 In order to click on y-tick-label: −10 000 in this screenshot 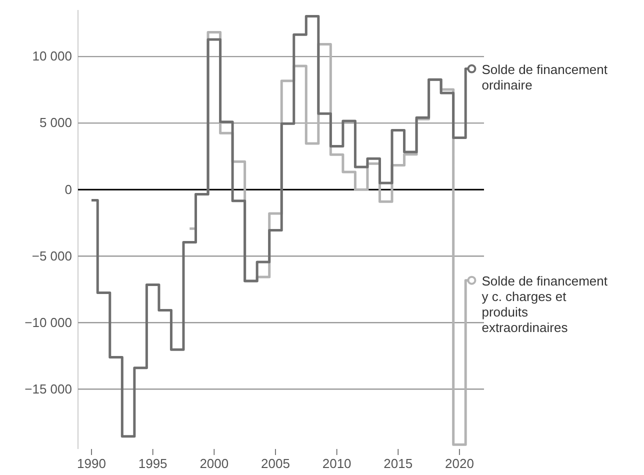, I will do `click(48, 322)`.